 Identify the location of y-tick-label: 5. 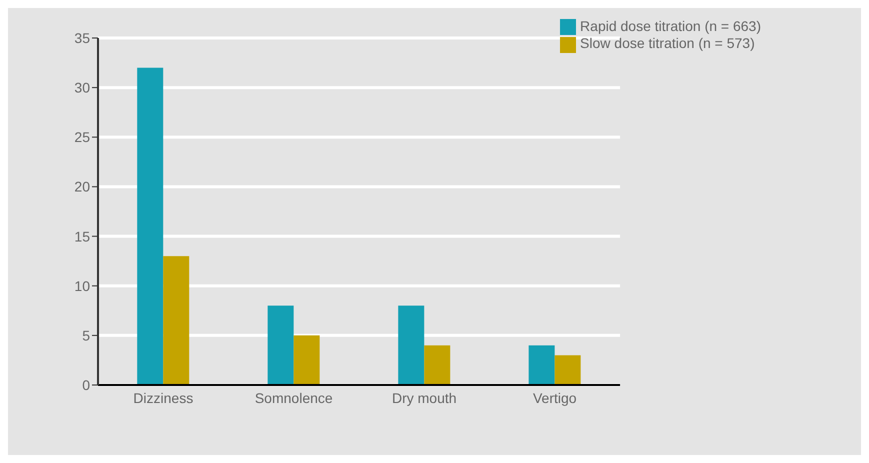
(86, 335).